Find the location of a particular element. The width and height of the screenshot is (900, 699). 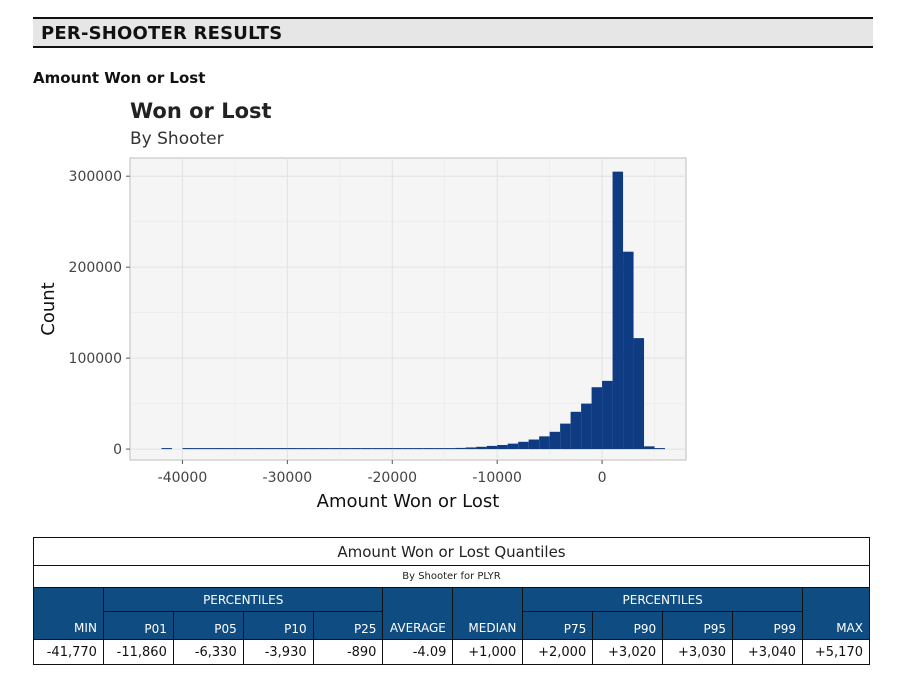

x-tick-label: 0 is located at coordinates (602, 478).